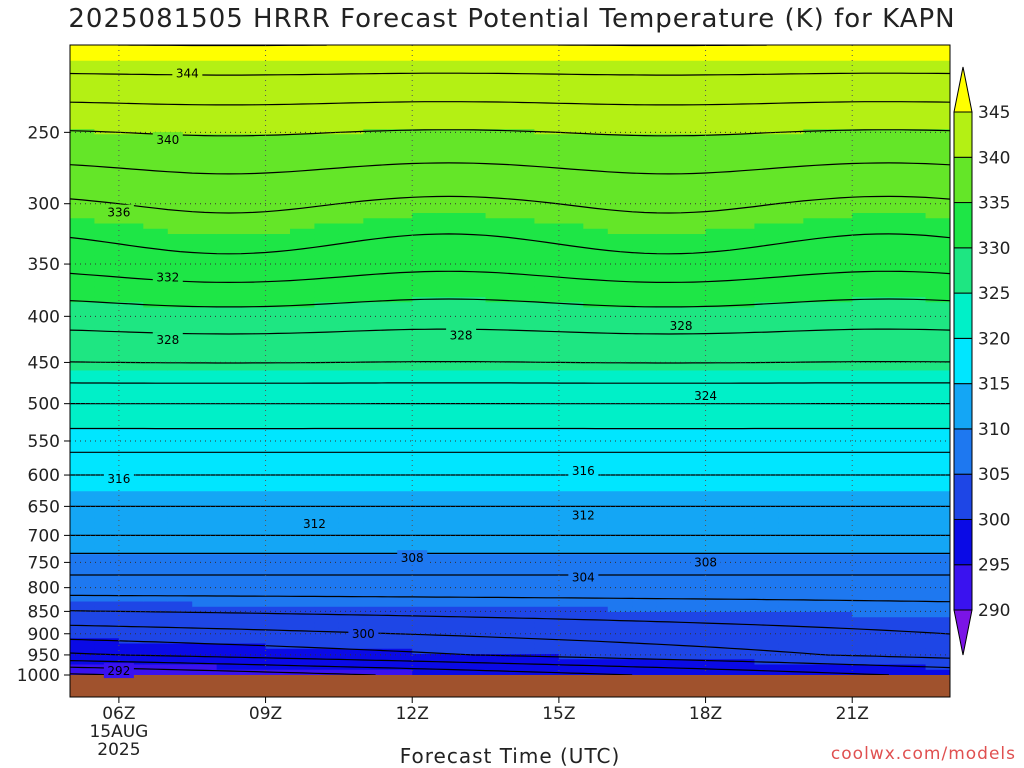 This screenshot has width=1024, height=768. Describe the element at coordinates (187, 73) in the screenshot. I see `contour-label-bg` at that location.